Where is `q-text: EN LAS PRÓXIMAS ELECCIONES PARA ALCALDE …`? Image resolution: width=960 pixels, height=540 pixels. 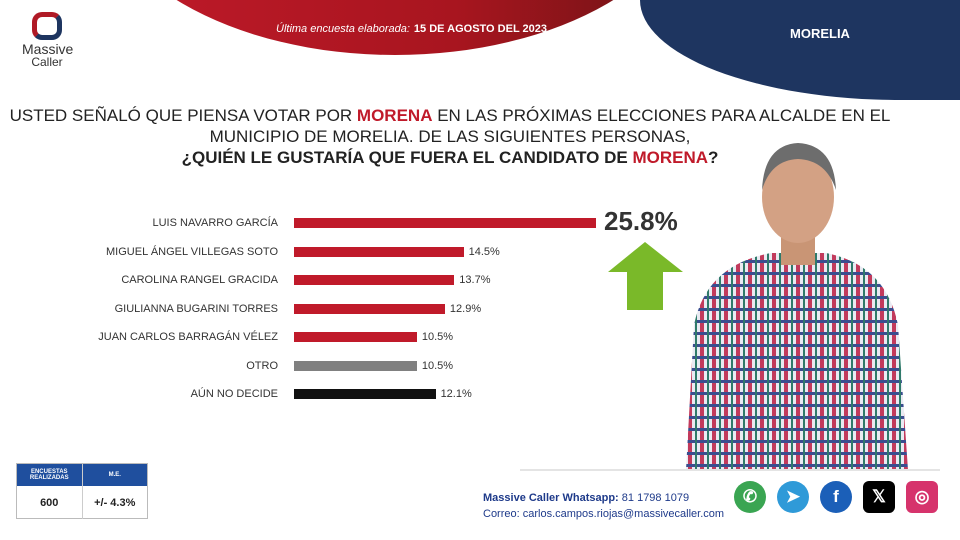
q-text: EN LAS PRÓXIMAS ELECCIONES PARA ALCALDE … is located at coordinates (661, 115).